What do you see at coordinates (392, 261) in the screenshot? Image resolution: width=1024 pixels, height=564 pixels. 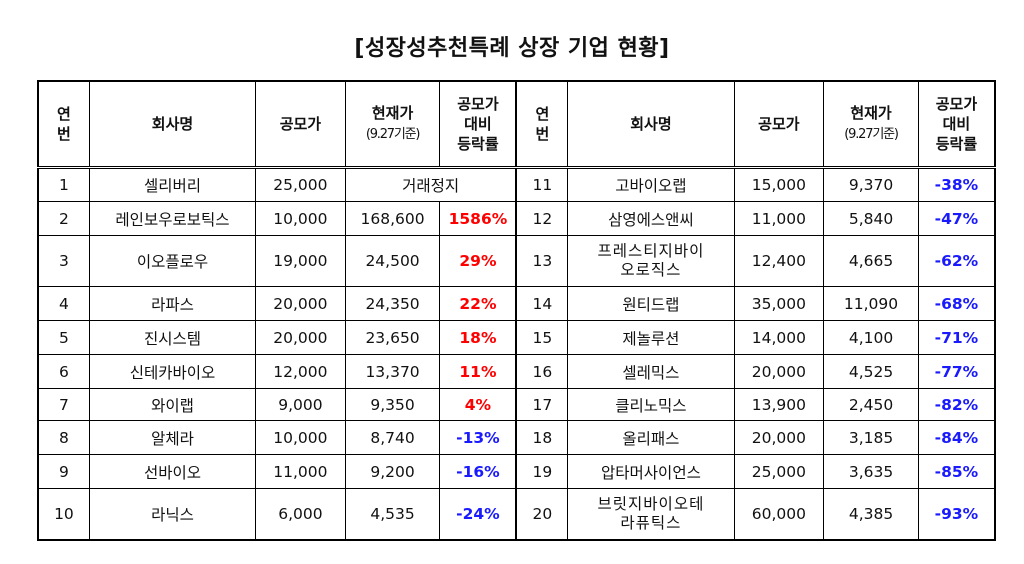 I see `current-price: 24,500` at bounding box center [392, 261].